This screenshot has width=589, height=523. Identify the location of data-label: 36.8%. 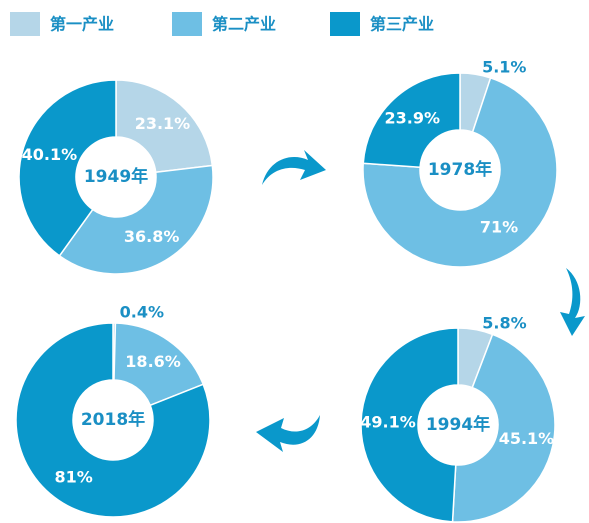
(152, 236).